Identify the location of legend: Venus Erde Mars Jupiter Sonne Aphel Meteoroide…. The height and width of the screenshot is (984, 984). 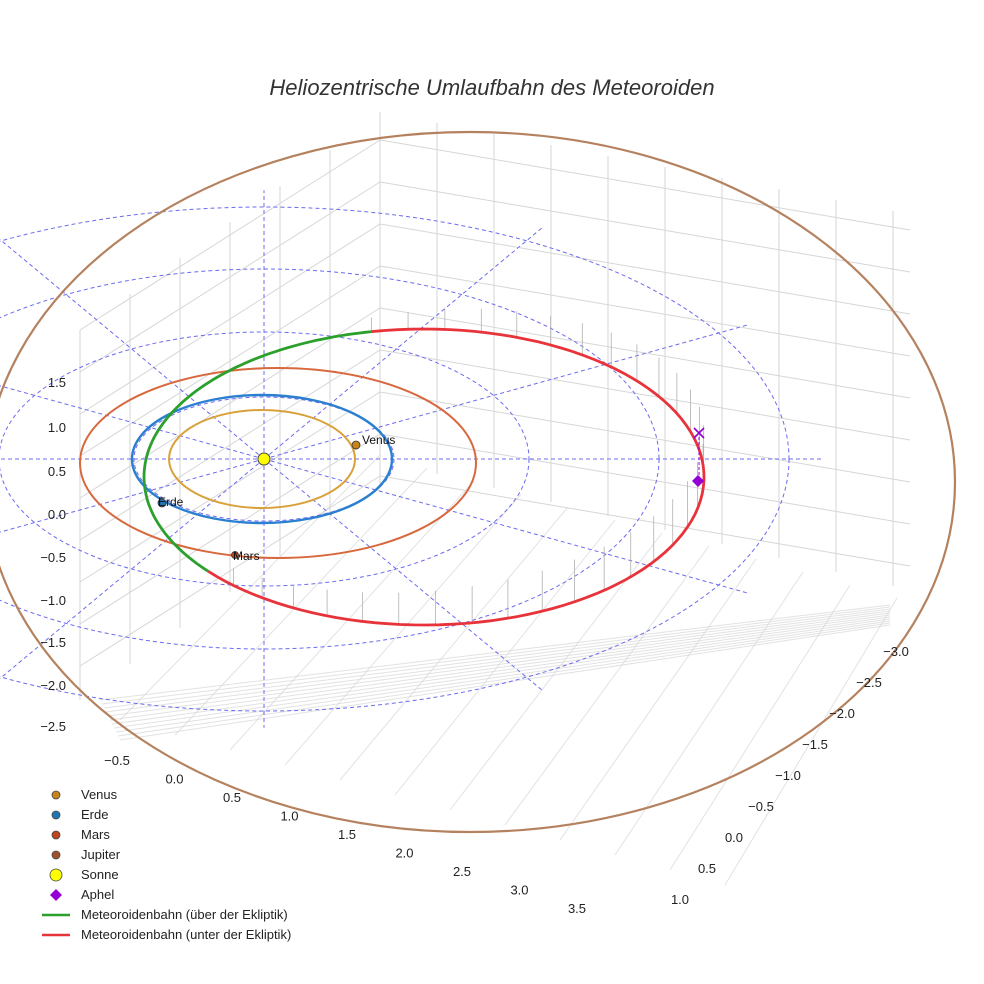
(166, 864).